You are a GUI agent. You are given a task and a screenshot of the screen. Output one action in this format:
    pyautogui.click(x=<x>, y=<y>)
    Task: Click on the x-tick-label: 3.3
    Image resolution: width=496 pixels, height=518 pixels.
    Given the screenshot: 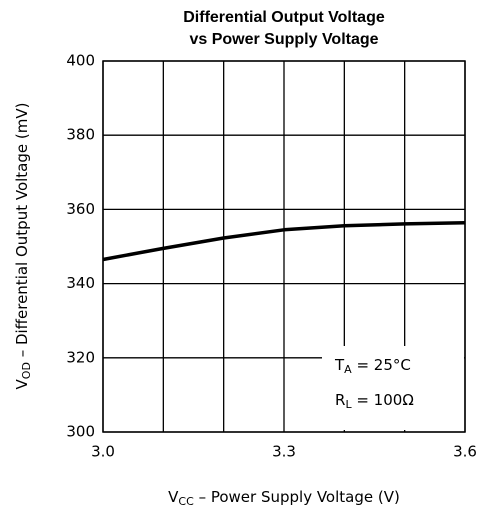 What is the action you would take?
    pyautogui.click(x=284, y=452)
    